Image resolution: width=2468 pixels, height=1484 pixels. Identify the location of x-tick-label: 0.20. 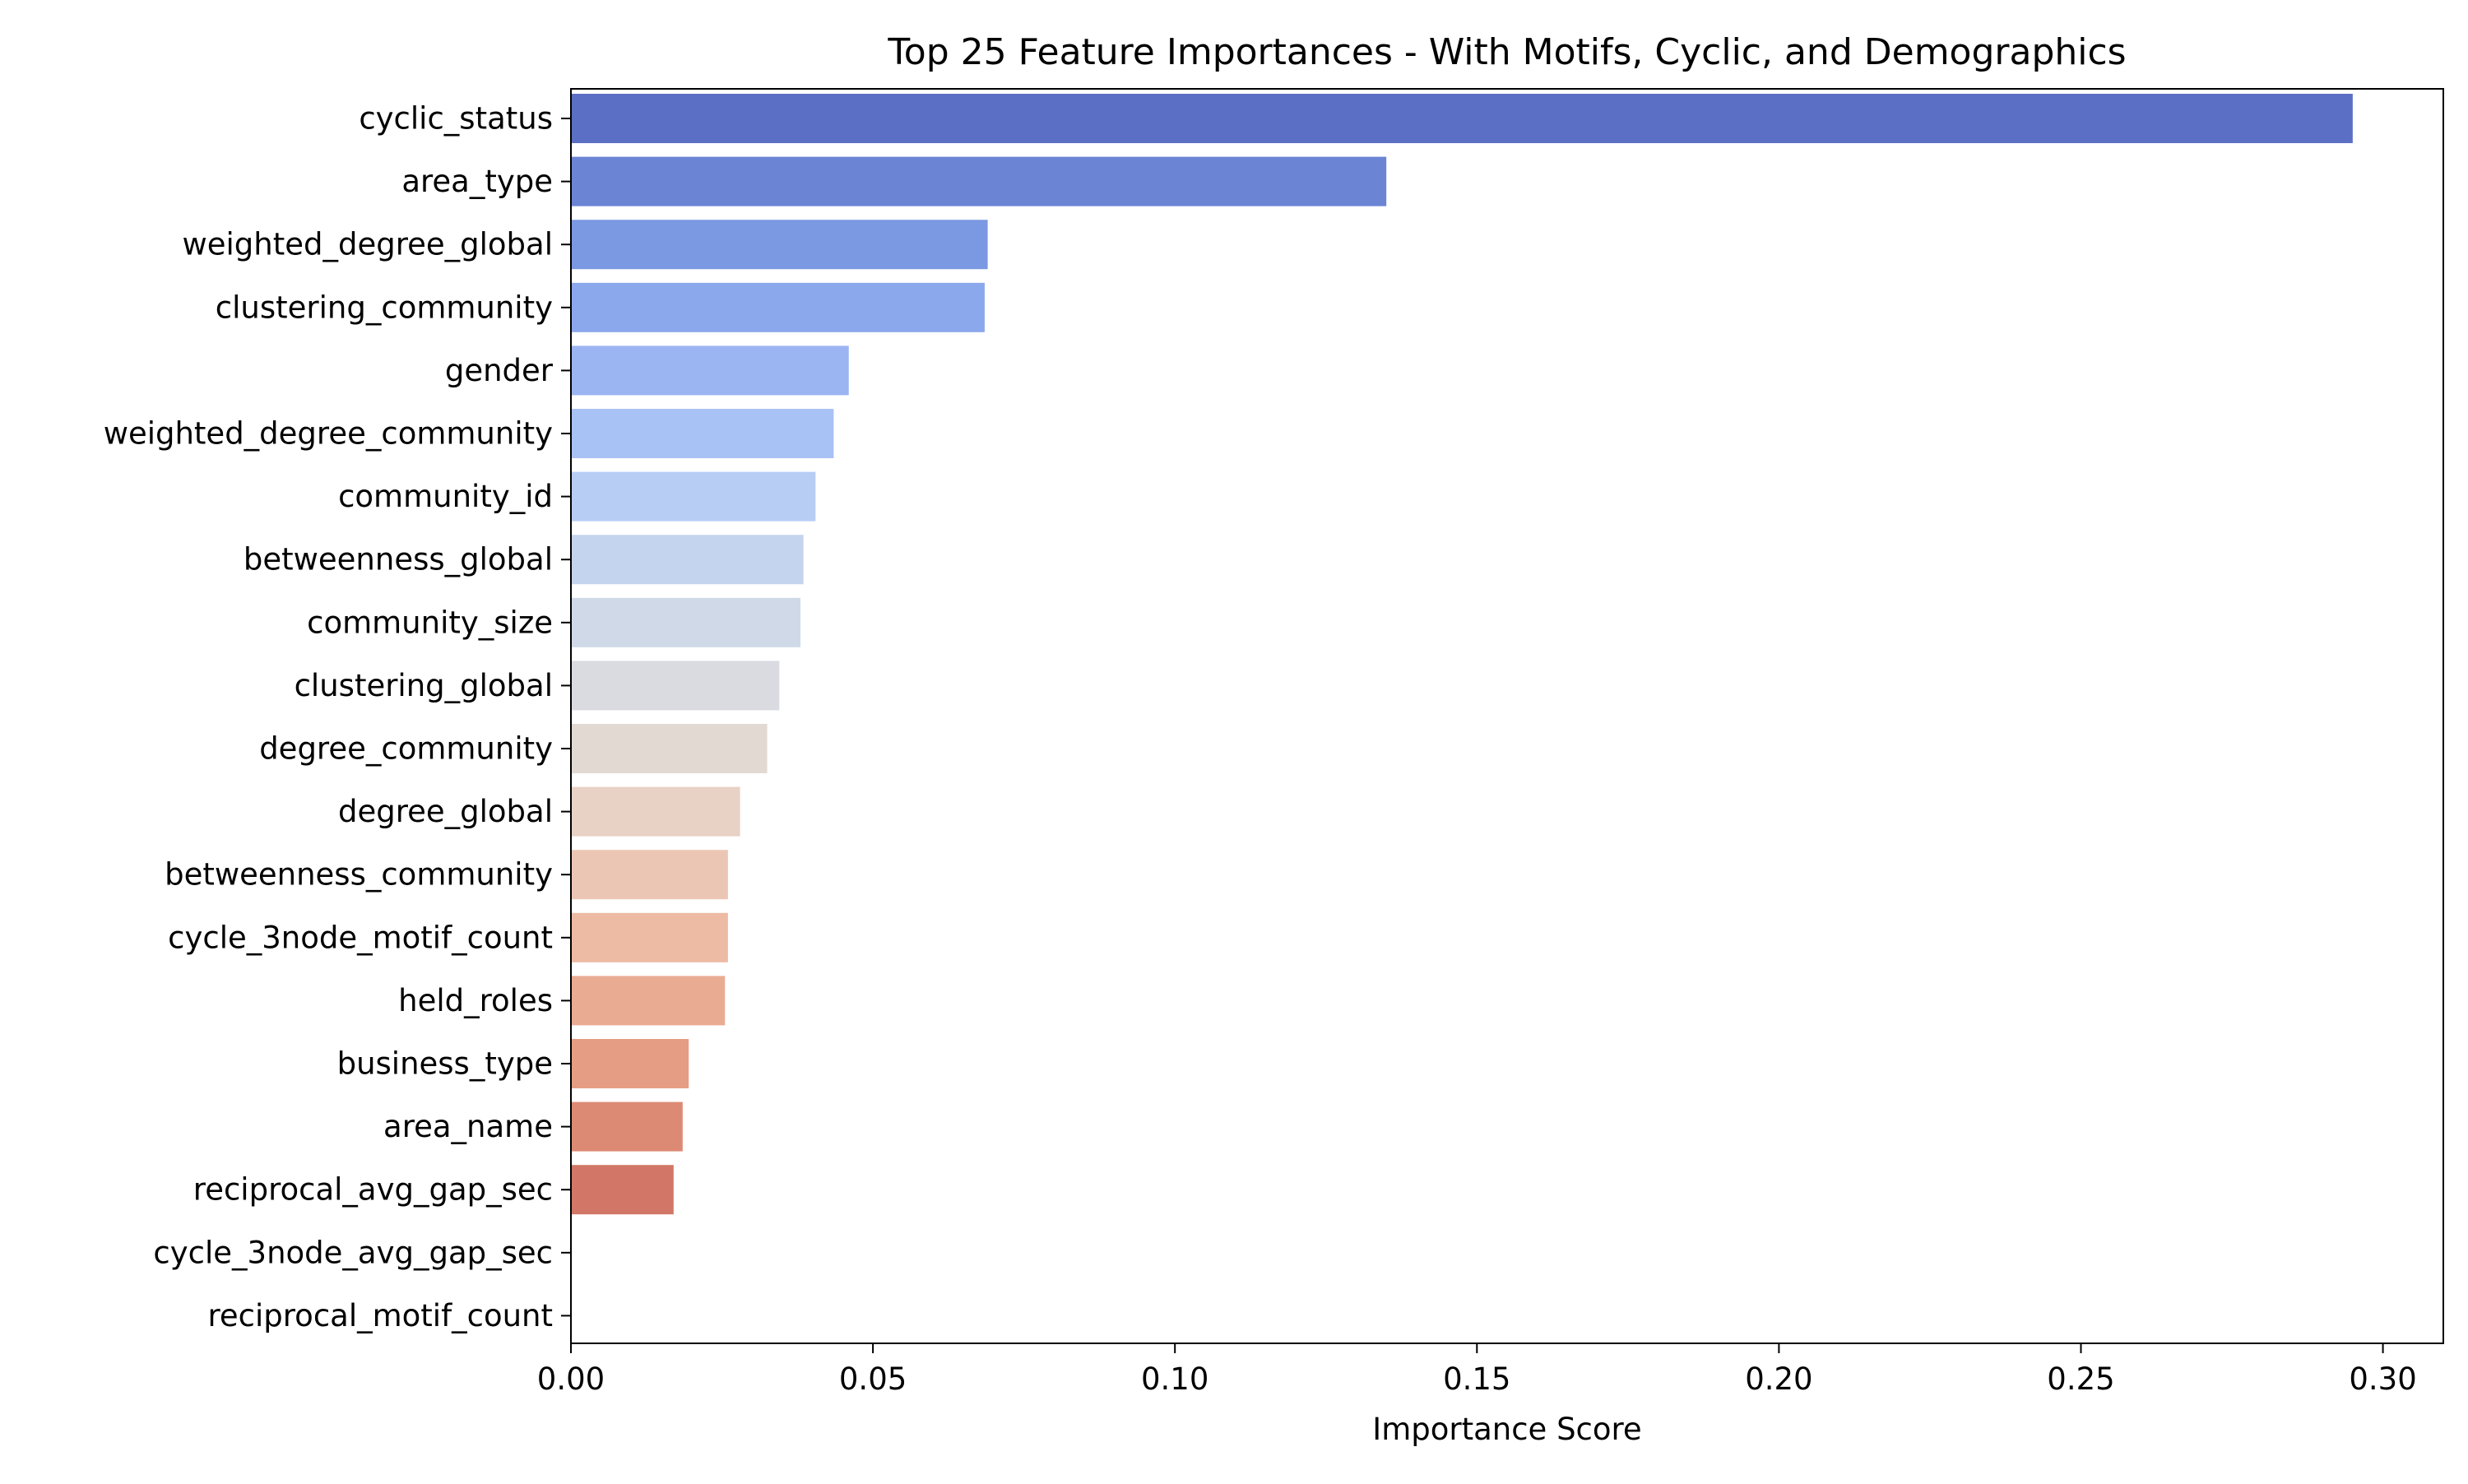
(1778, 1379).